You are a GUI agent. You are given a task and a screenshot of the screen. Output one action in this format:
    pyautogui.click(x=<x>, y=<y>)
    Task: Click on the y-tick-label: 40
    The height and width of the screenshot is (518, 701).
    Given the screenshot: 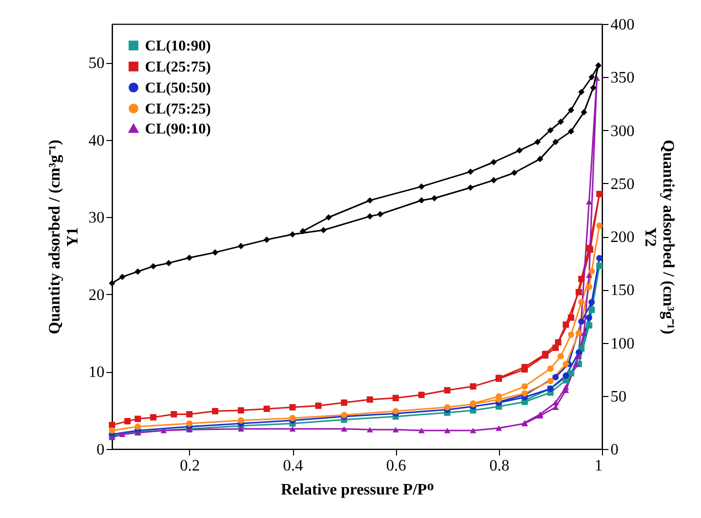 What is the action you would take?
    pyautogui.click(x=96, y=141)
    